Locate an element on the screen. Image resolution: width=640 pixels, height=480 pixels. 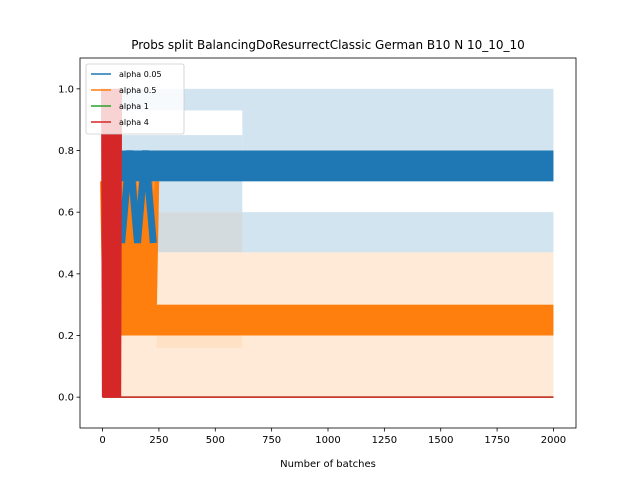
y-tick-label: 0.0 is located at coordinates (66, 398).